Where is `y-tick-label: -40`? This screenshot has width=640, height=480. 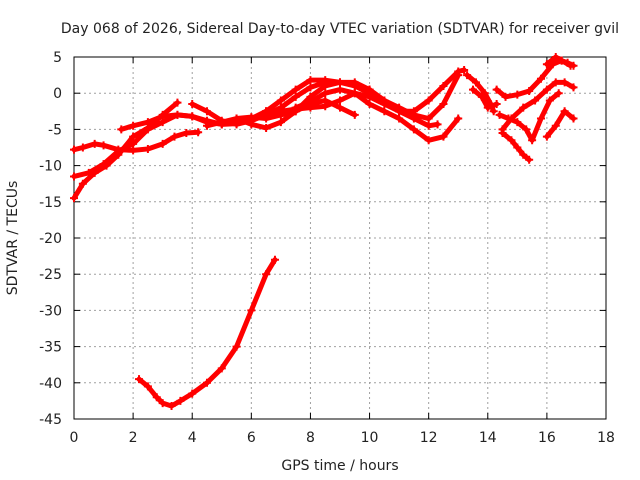
y-tick-label: -40 is located at coordinates (50, 384).